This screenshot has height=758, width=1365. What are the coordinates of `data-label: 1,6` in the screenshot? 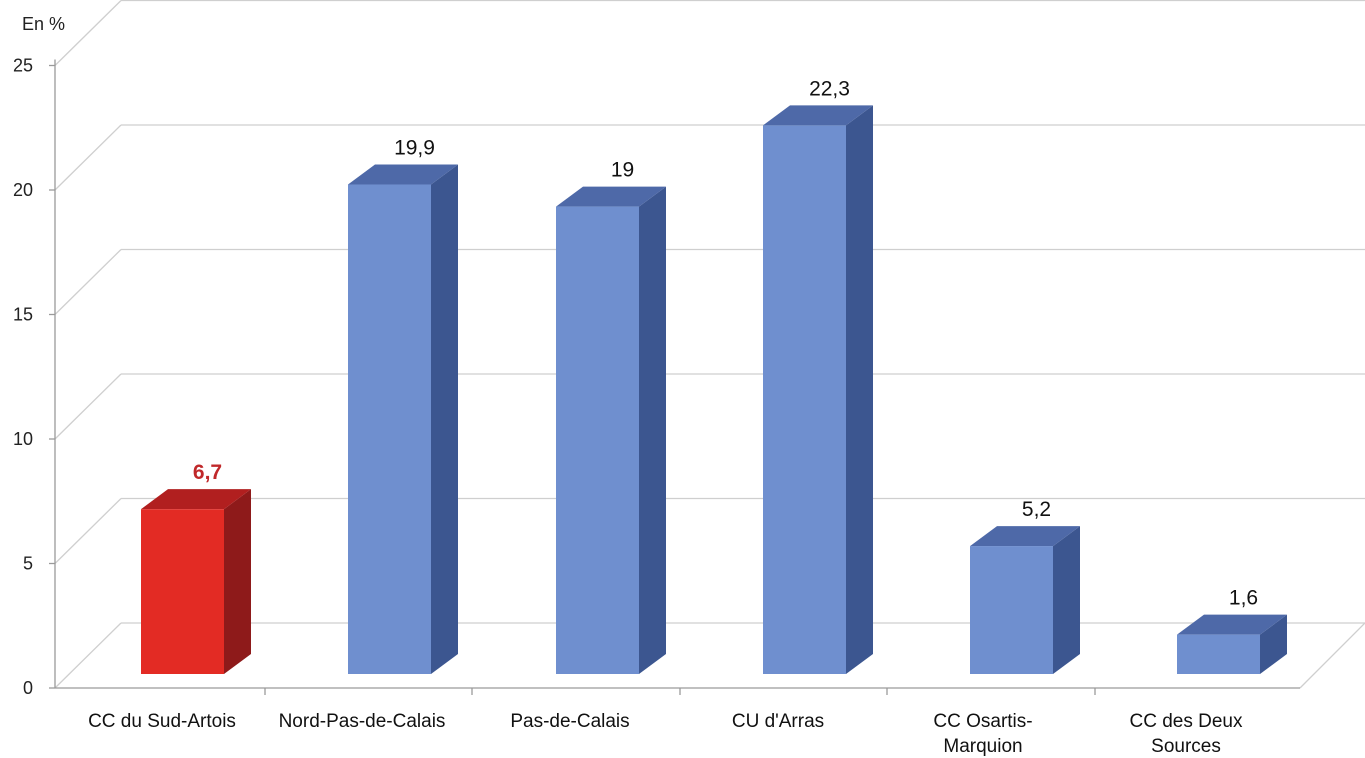 It's located at (1243, 598).